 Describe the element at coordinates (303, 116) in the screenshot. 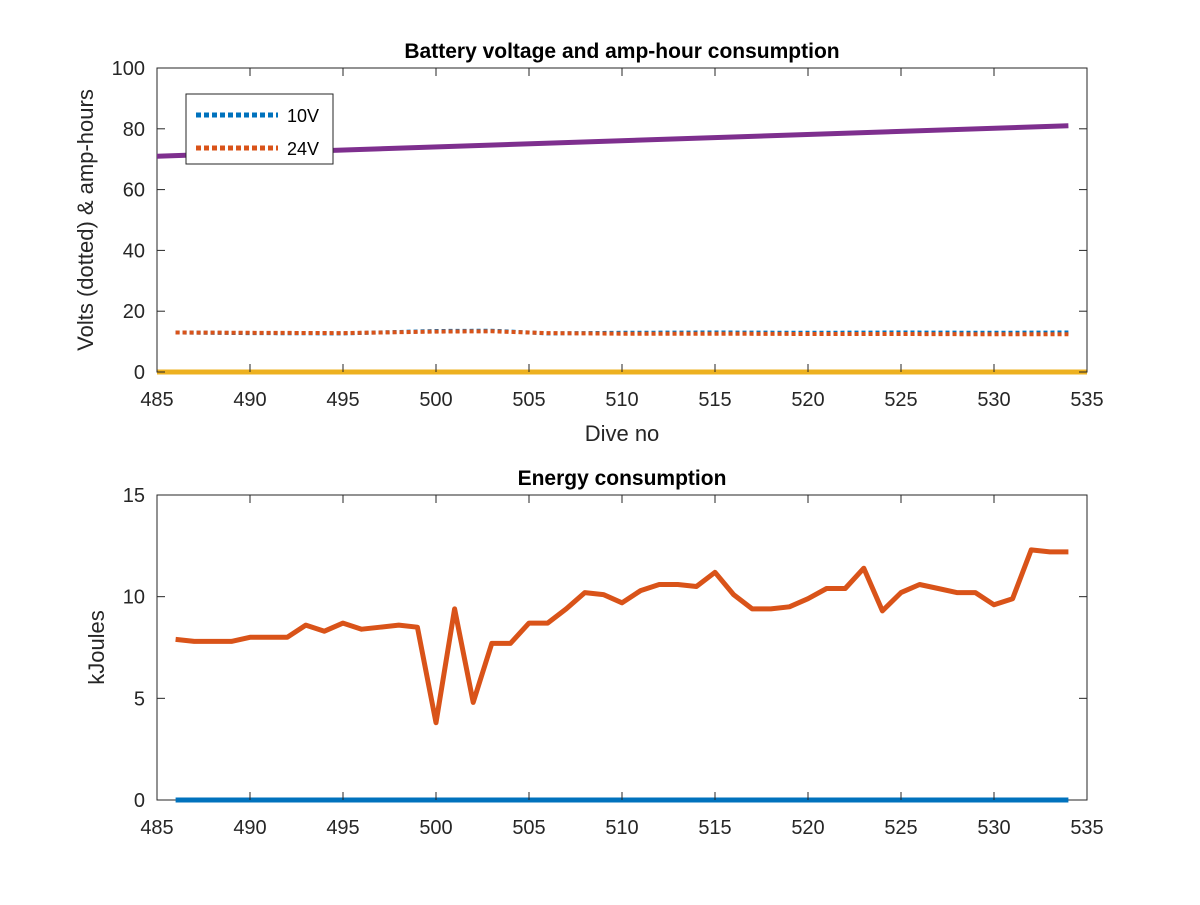

I see `legend-label-10v: 10V` at that location.